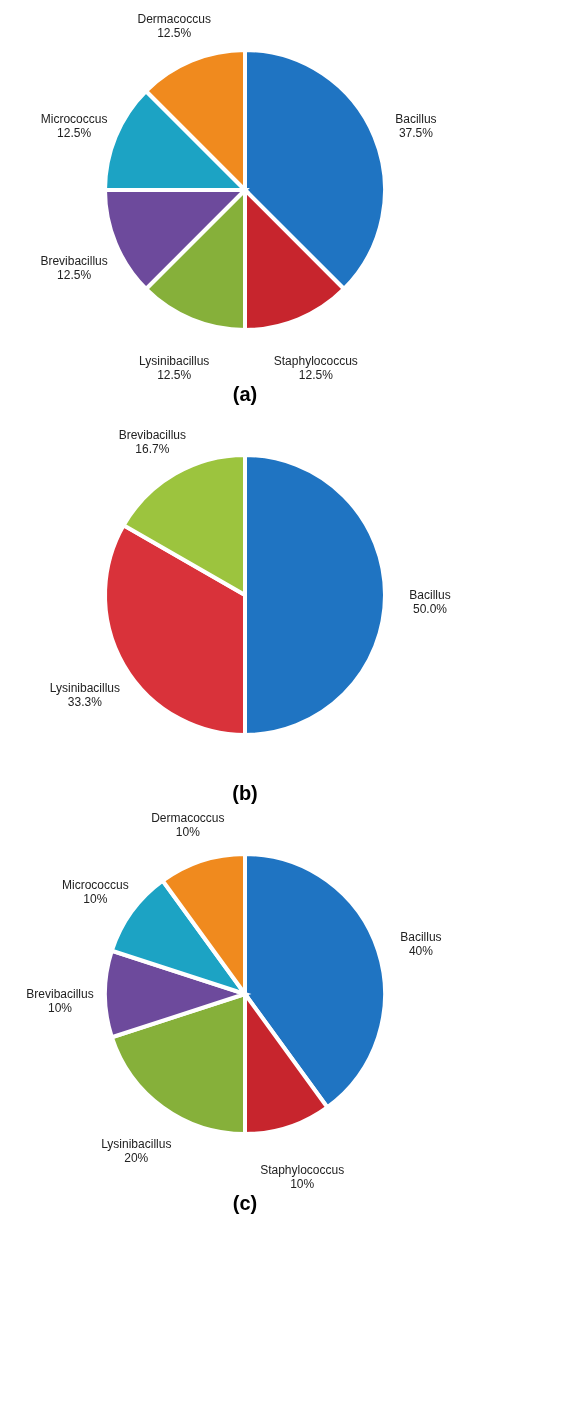  I want to click on data-label: 50.0%, so click(430, 609).